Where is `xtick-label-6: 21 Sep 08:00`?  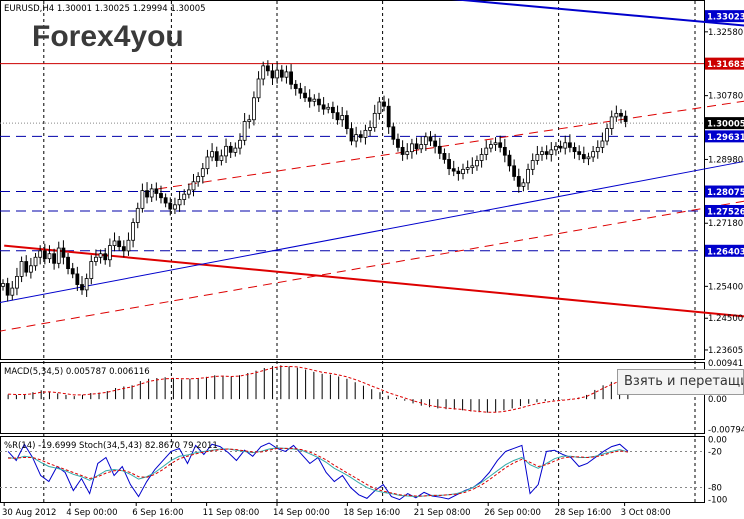 xtick-label-6: 21 Sep 08:00 is located at coordinates (442, 513).